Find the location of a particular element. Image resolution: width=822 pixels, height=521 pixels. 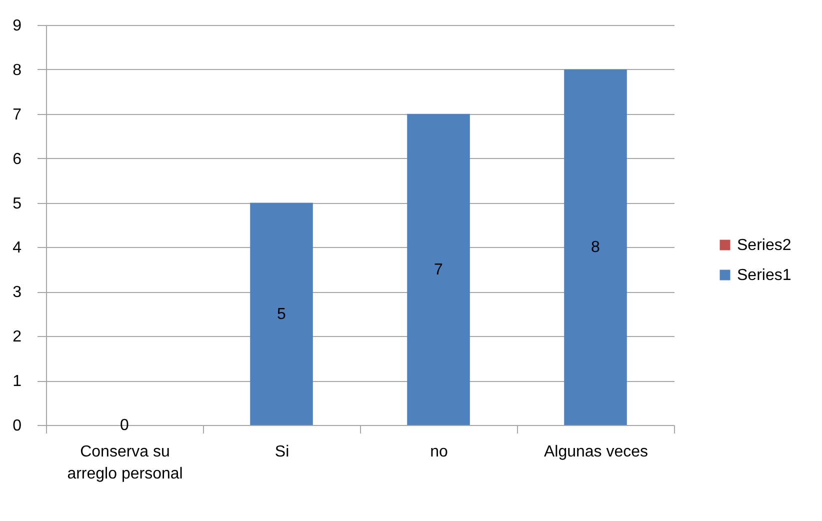

y-tick-label: 5 is located at coordinates (17, 203).